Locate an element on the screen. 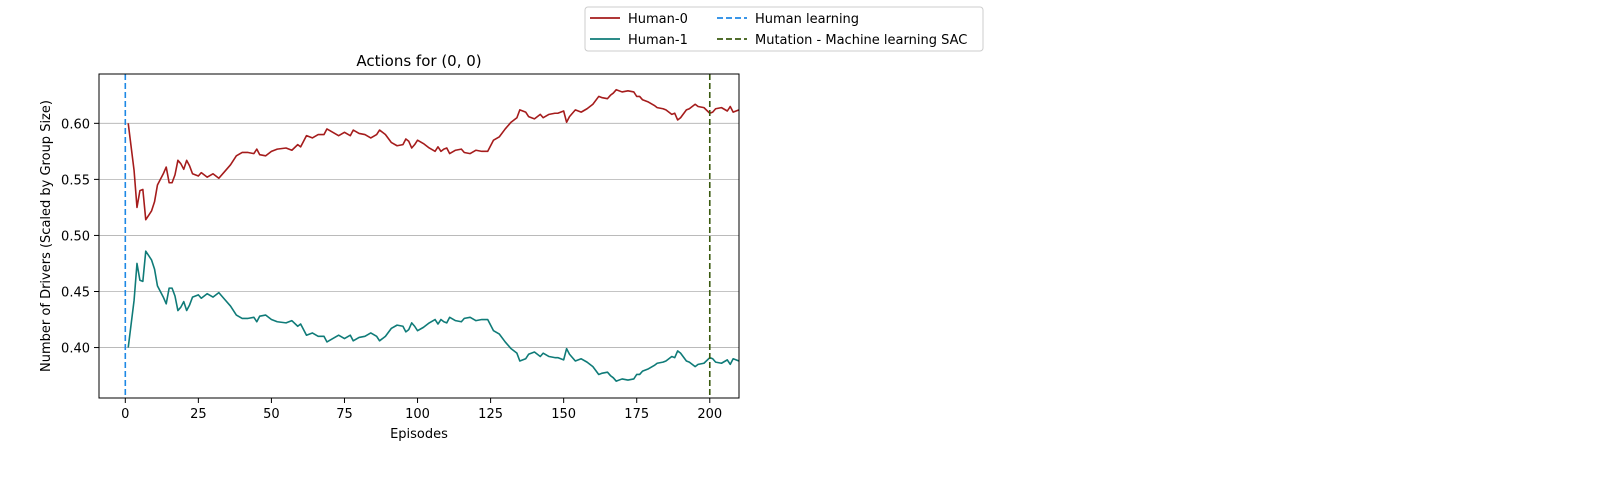 This screenshot has height=500, width=1600. x-tick-label: 100 is located at coordinates (417, 414).